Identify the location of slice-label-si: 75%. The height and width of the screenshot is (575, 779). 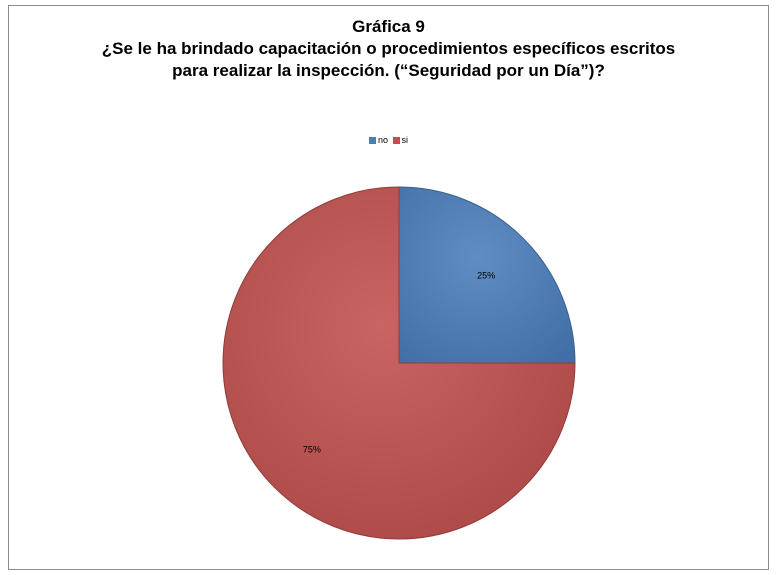
(312, 449).